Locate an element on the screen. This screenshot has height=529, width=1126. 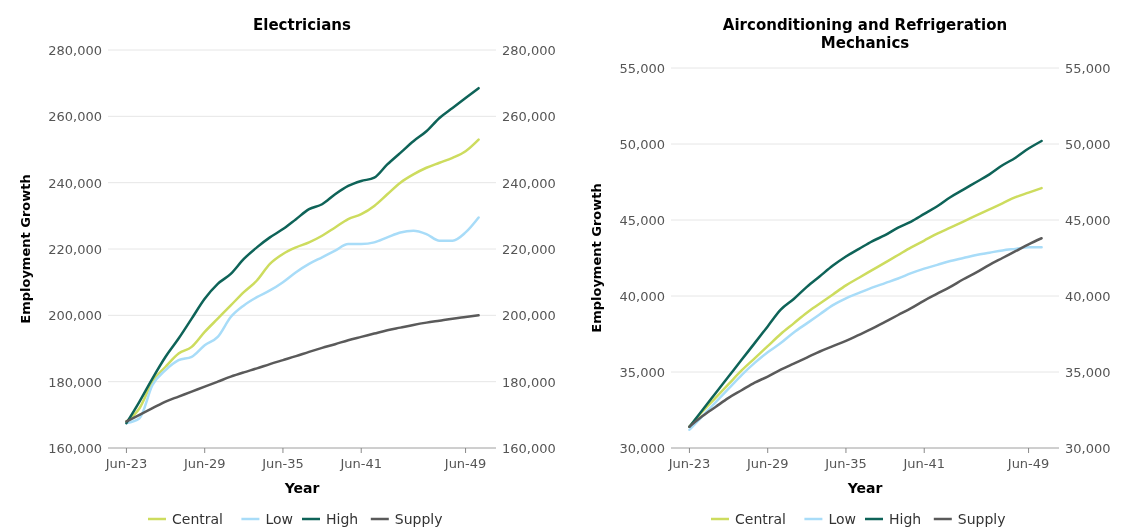
y2-tick-label: 35,000 is located at coordinates (1088, 372).